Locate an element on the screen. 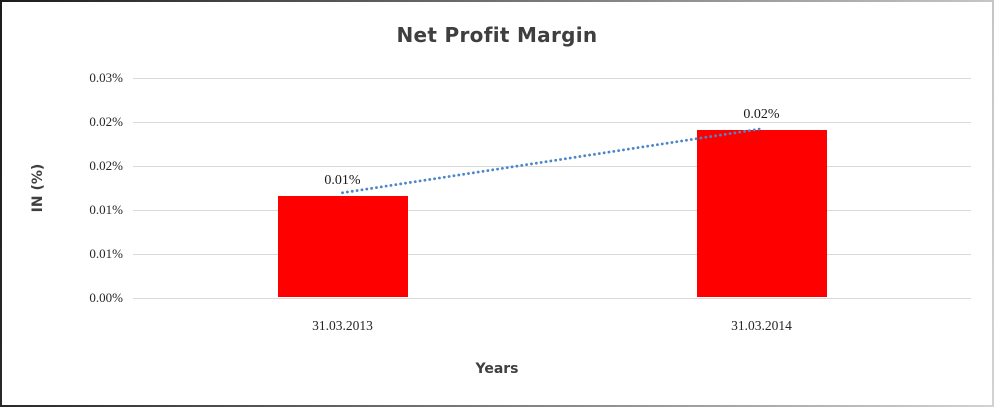 This screenshot has height=407, width=994. bar-data-label: 0.02% is located at coordinates (761, 114).